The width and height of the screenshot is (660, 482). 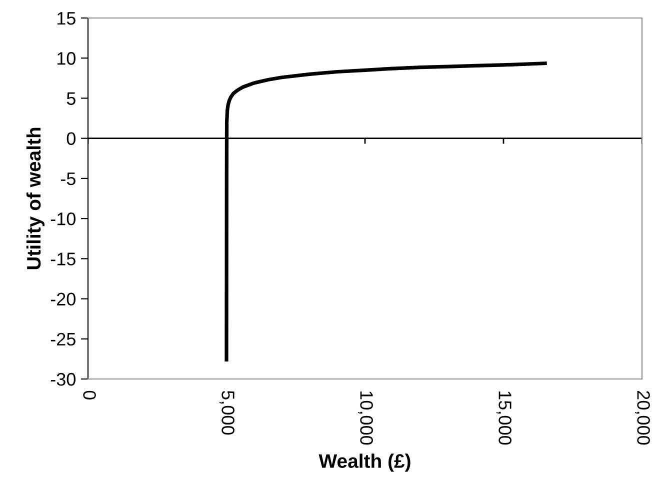 What do you see at coordinates (63, 379) in the screenshot?
I see `y-tick-label: -30` at bounding box center [63, 379].